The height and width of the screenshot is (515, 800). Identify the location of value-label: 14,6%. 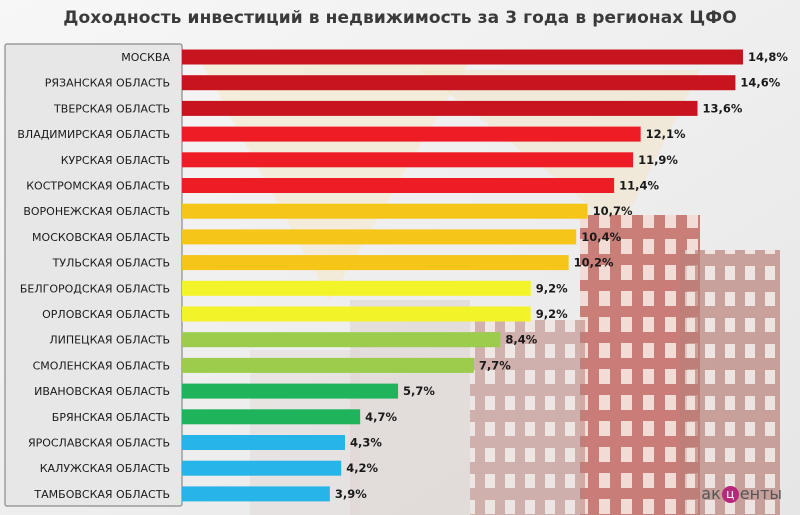
(760, 83).